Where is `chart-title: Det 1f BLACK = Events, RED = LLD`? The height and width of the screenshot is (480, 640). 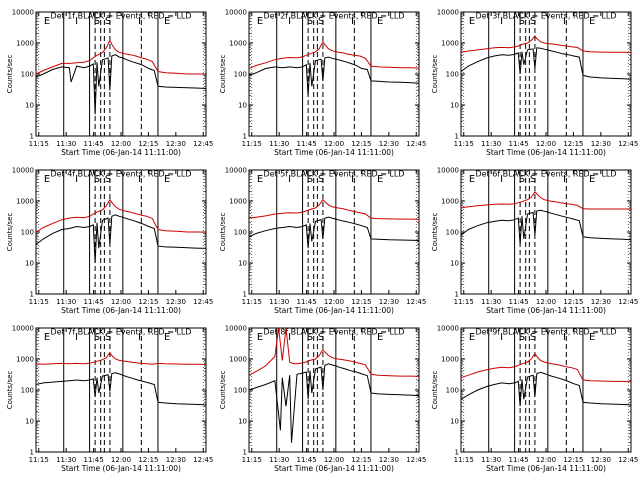 chart-title: Det 1f BLACK = Events, RED = LLD is located at coordinates (120, 16).